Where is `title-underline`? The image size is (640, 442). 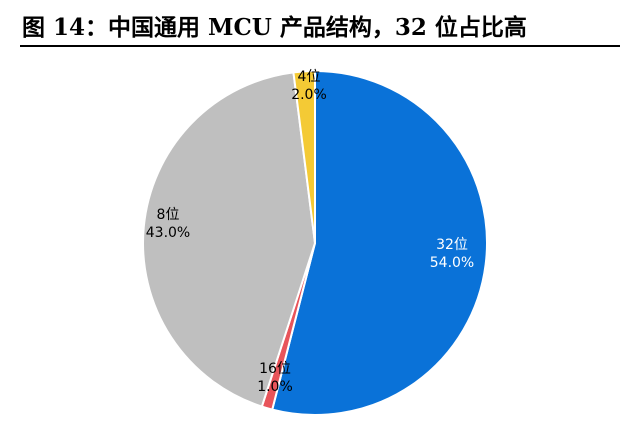
title-underline is located at coordinates (320, 46).